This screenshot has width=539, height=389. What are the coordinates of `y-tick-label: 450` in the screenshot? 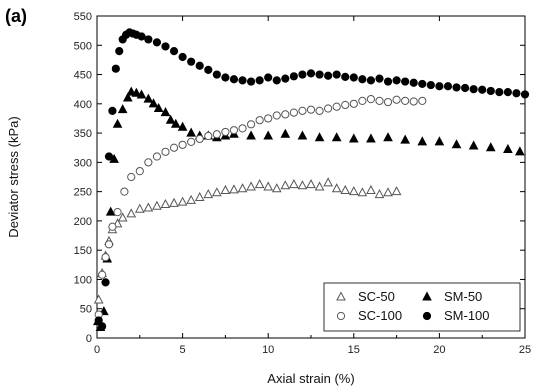 It's located at (83, 76).